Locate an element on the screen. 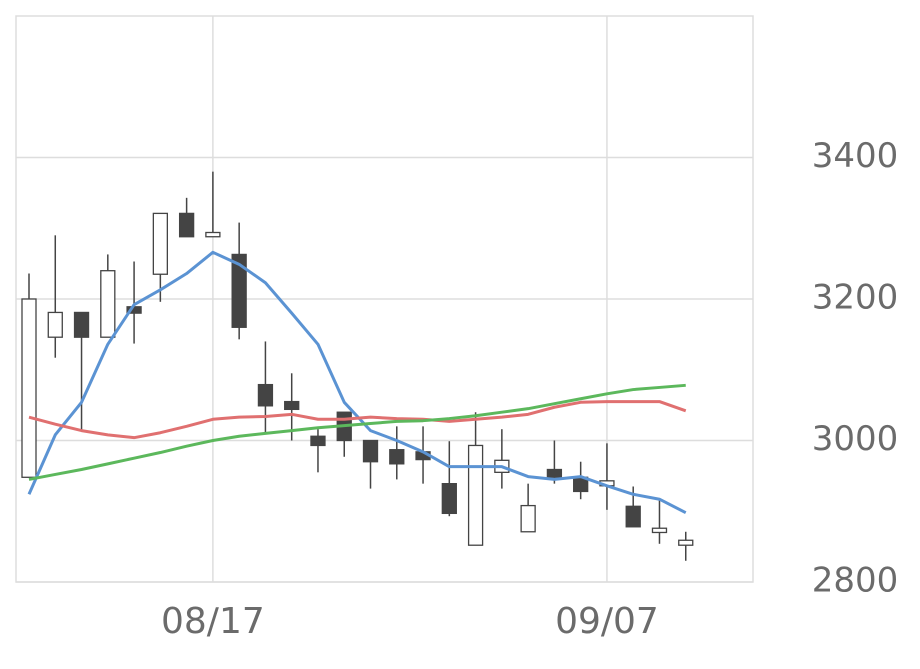 The image size is (920, 669). y-tick-label: 3400 is located at coordinates (855, 156).